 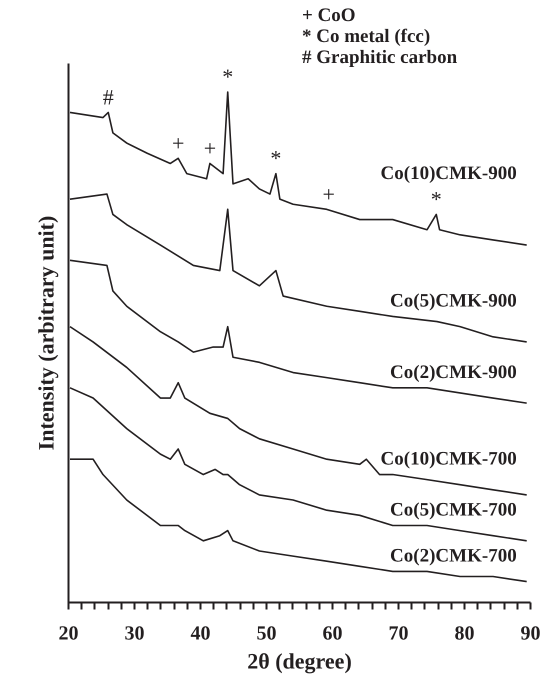 What do you see at coordinates (266, 633) in the screenshot?
I see `x-tick-label: 50` at bounding box center [266, 633].